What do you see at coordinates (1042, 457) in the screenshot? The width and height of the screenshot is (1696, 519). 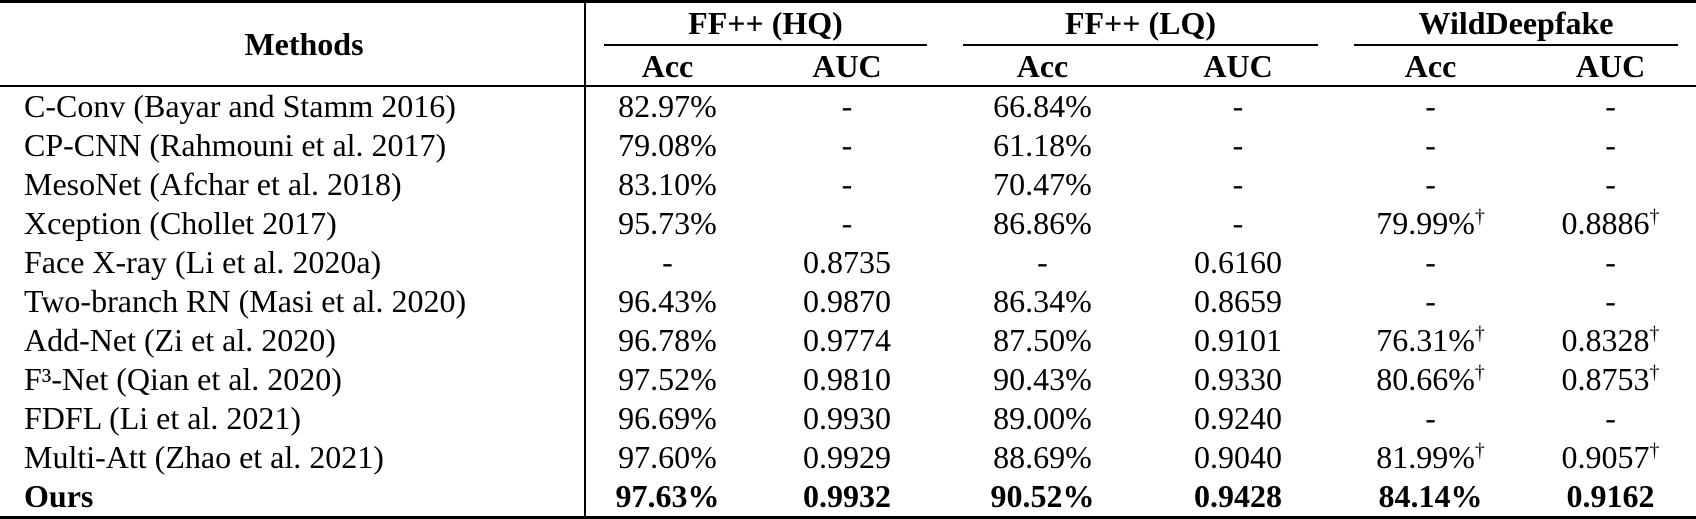 I see `value-cell: 88.69%` at bounding box center [1042, 457].